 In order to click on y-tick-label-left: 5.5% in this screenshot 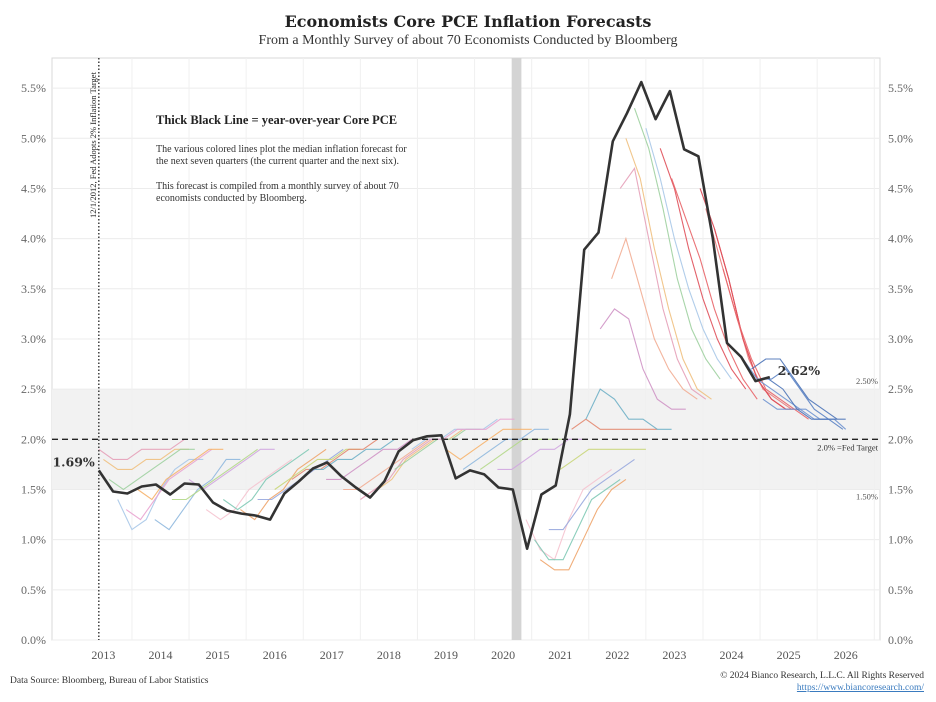, I will do `click(33, 88)`.